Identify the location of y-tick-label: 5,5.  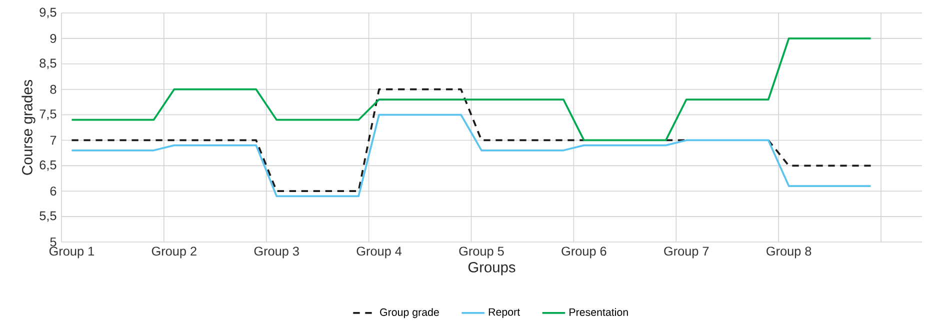
(48, 216).